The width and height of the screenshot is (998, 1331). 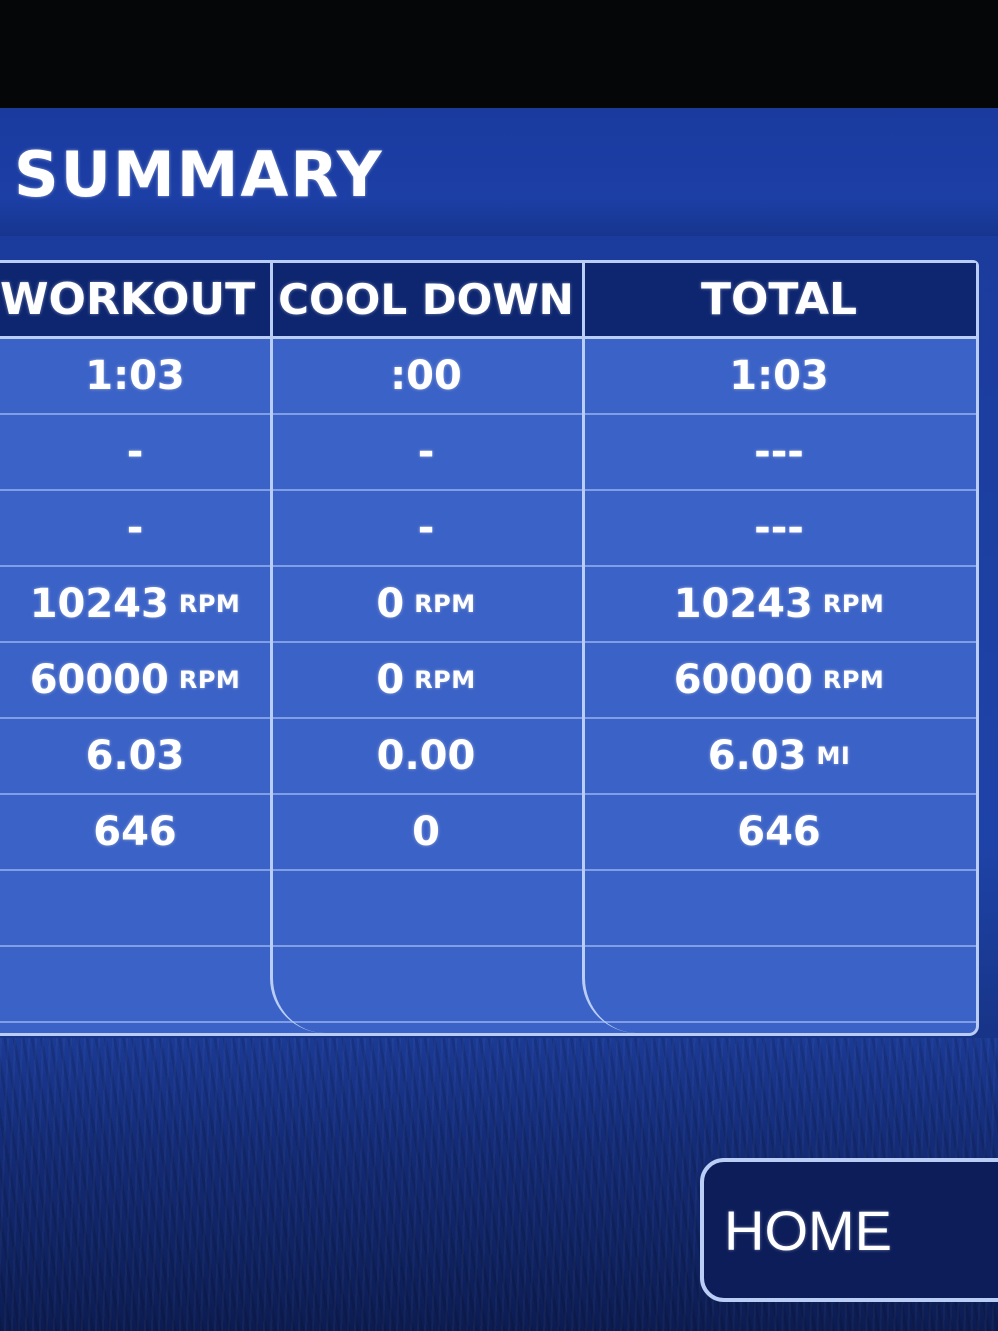 What do you see at coordinates (833, 756) in the screenshot?
I see `cell-unit: MI` at bounding box center [833, 756].